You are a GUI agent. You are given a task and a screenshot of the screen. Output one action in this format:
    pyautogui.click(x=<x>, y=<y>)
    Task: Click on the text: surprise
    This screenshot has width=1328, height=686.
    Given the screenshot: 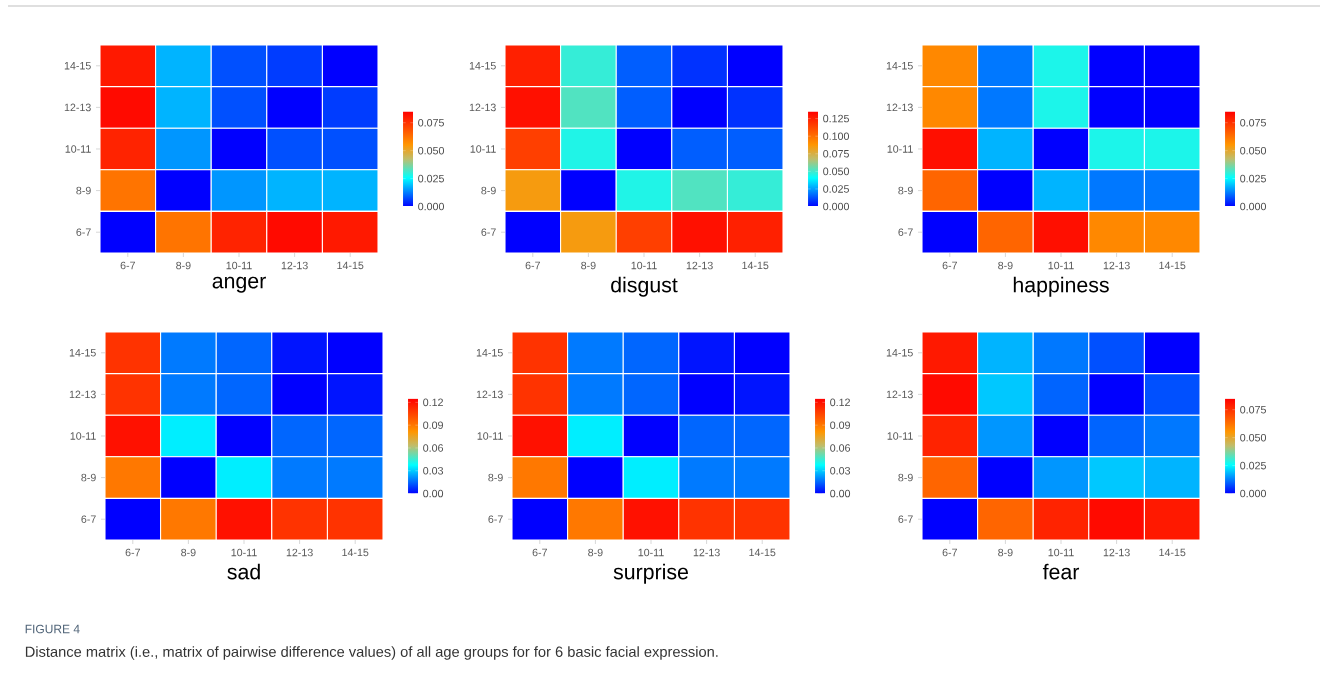 What is the action you would take?
    pyautogui.click(x=650, y=573)
    